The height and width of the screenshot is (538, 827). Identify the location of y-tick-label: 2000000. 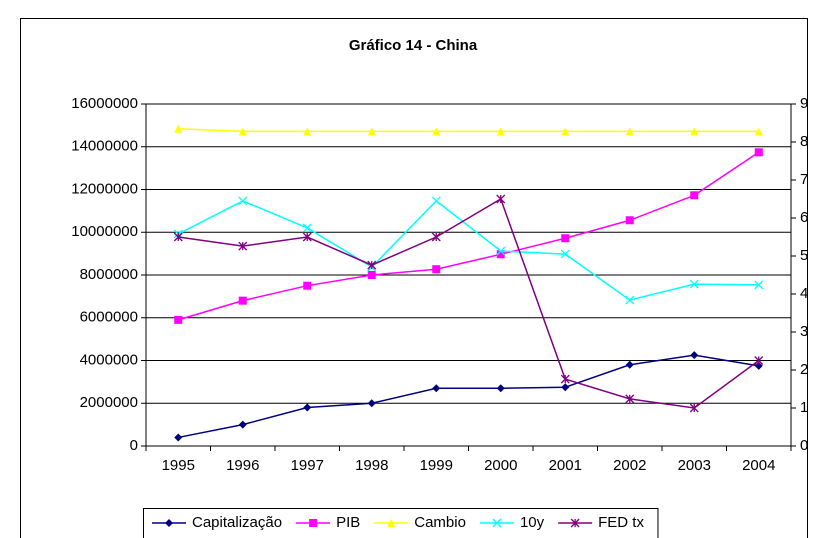
(109, 402).